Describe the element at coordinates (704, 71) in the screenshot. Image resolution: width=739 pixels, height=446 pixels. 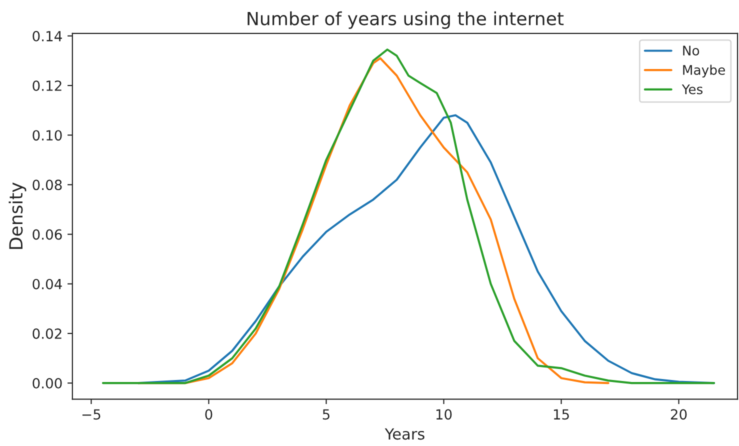
I see `legend-label: Maybe` at that location.